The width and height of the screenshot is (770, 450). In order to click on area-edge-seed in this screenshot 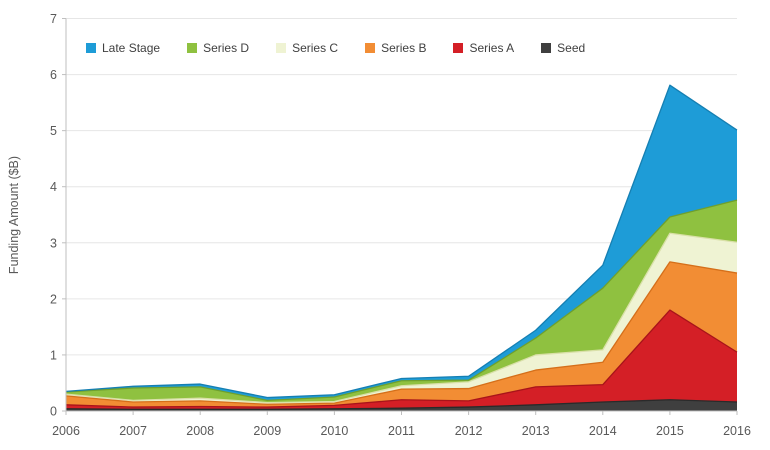, I will do `click(401, 404)`.